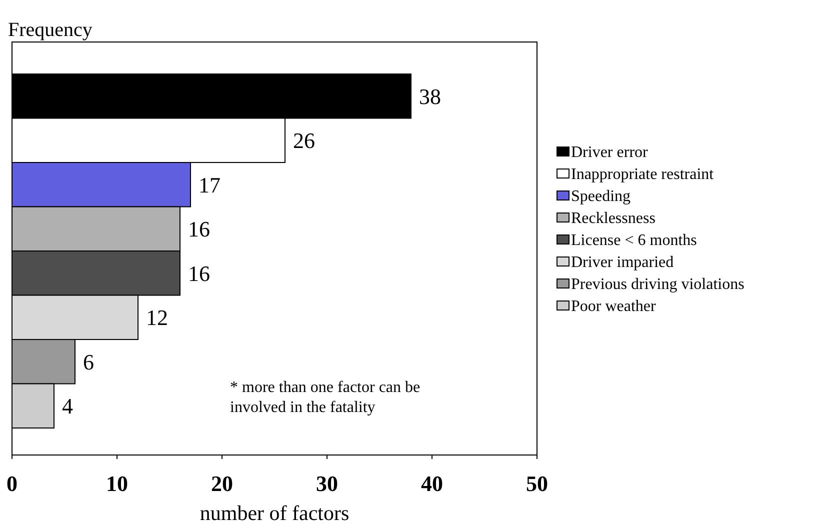  What do you see at coordinates (613, 218) in the screenshot?
I see `legend-label: Recklessness` at bounding box center [613, 218].